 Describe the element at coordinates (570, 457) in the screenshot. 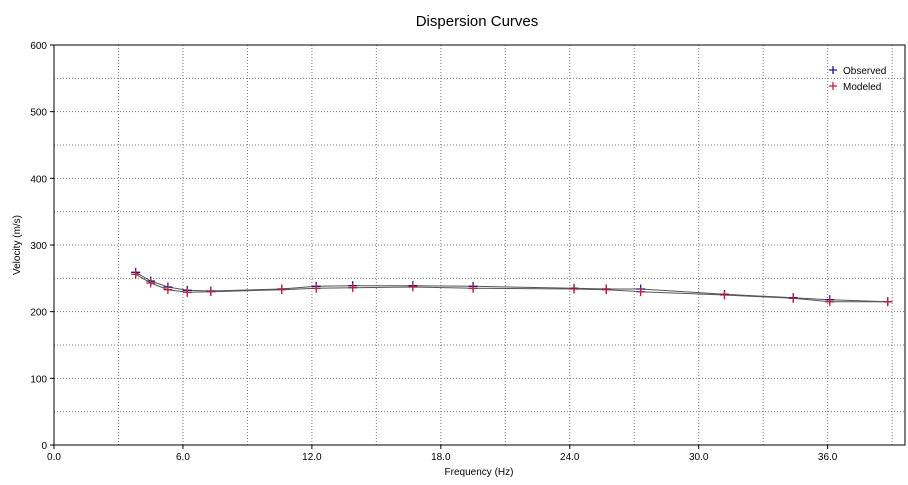

I see `x-tick-label: 24.0` at that location.